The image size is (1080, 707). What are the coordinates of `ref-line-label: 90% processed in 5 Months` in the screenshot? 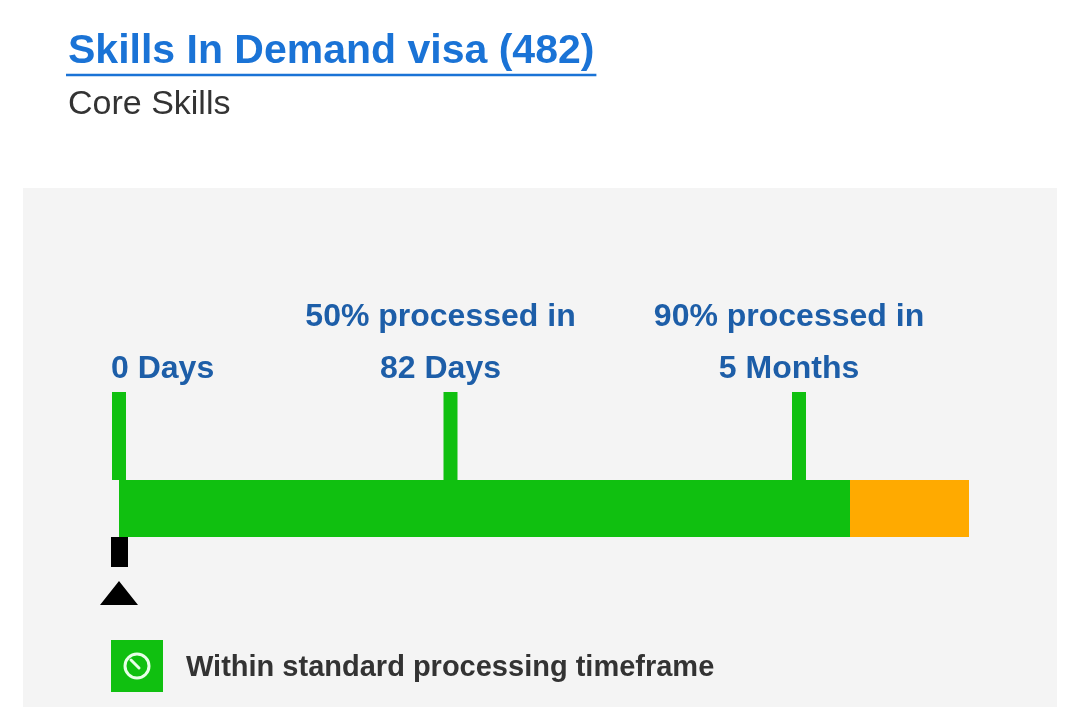 It's located at (789, 341).